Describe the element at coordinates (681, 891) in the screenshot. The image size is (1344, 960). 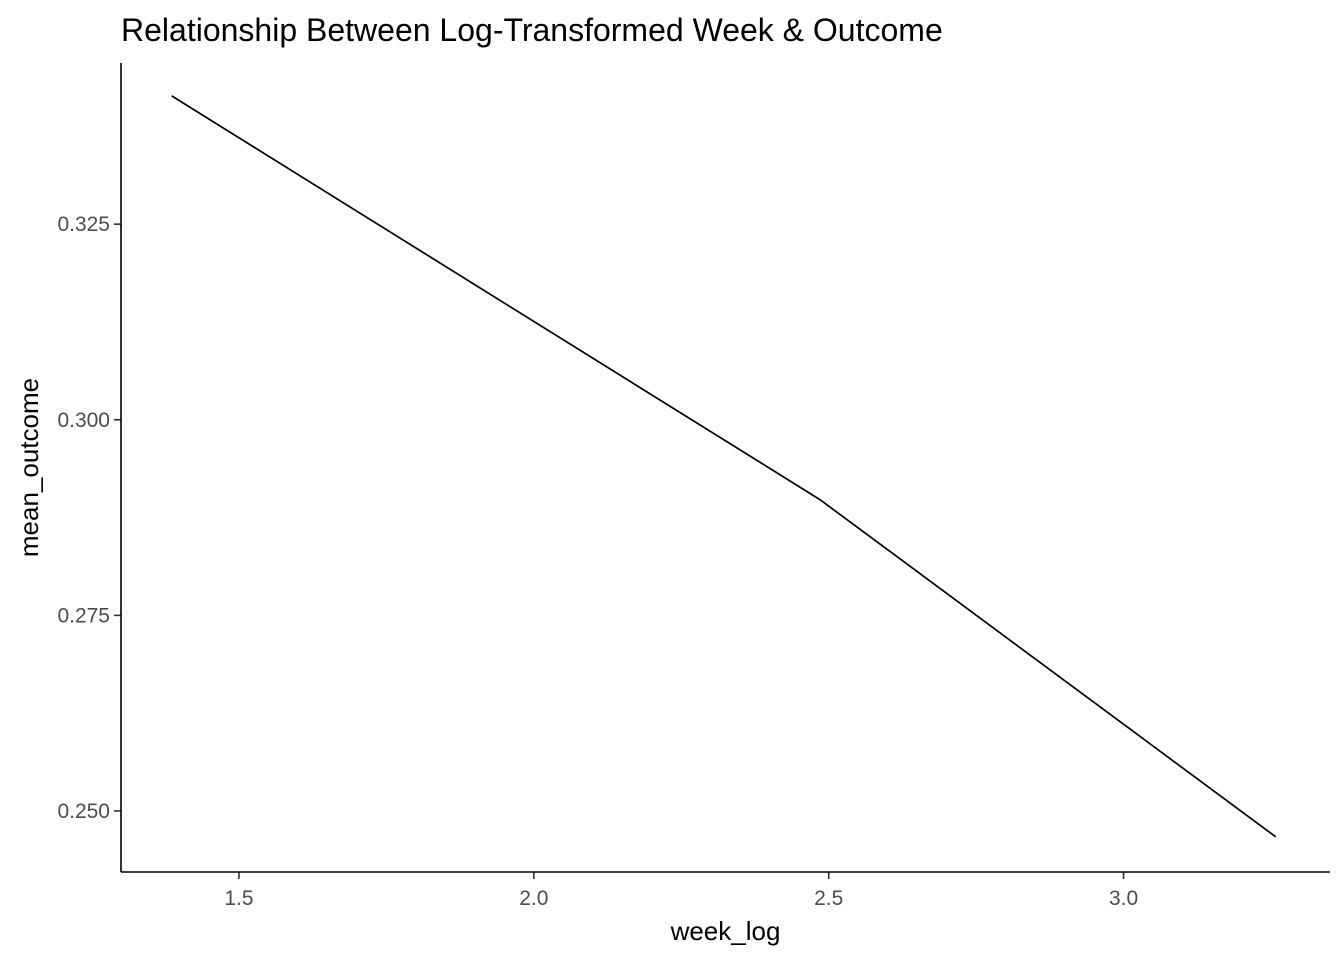
I see `x-axis-ticks: 1.5 2.0 2.5 3.0` at that location.